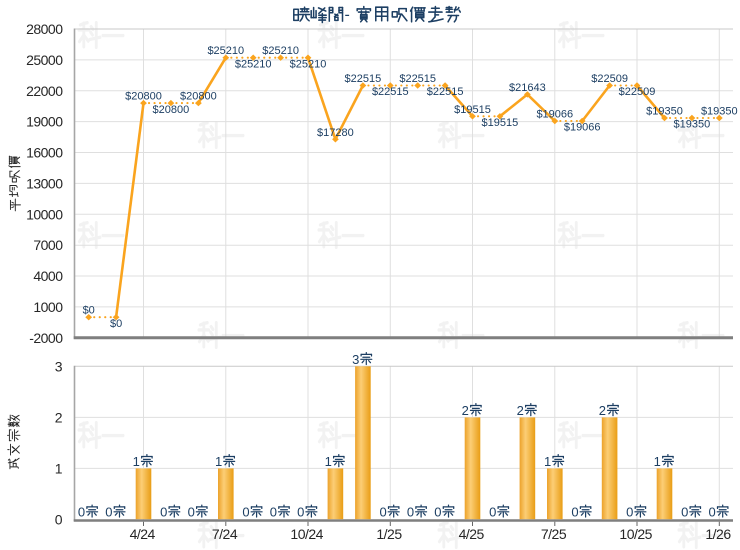 This screenshot has width=740, height=550. What do you see at coordinates (44, 153) in the screenshot?
I see `svg-text: 16000` at bounding box center [44, 153].